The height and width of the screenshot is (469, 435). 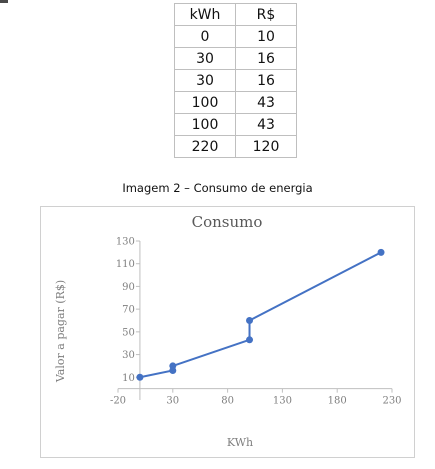 I want to click on y-tick-label: 30, so click(x=128, y=355).